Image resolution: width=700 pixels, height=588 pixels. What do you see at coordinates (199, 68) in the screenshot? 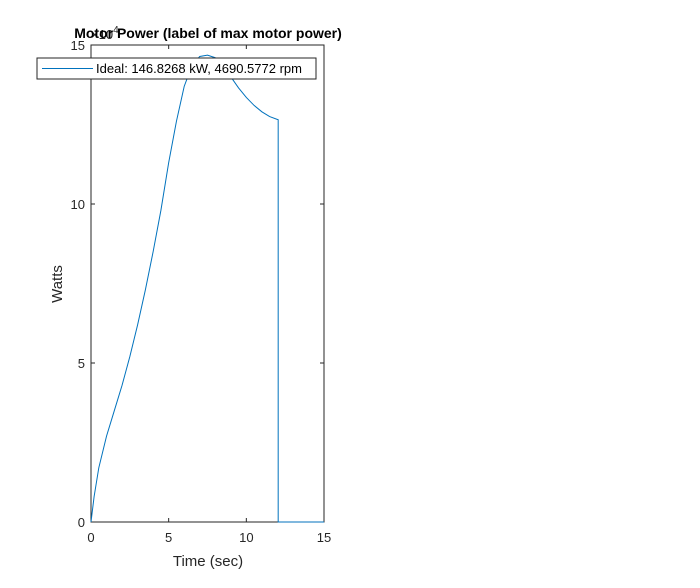
I see `legend-label-ideal: Ideal: 146.8268 kW, 4690.5772 rpm` at bounding box center [199, 68].